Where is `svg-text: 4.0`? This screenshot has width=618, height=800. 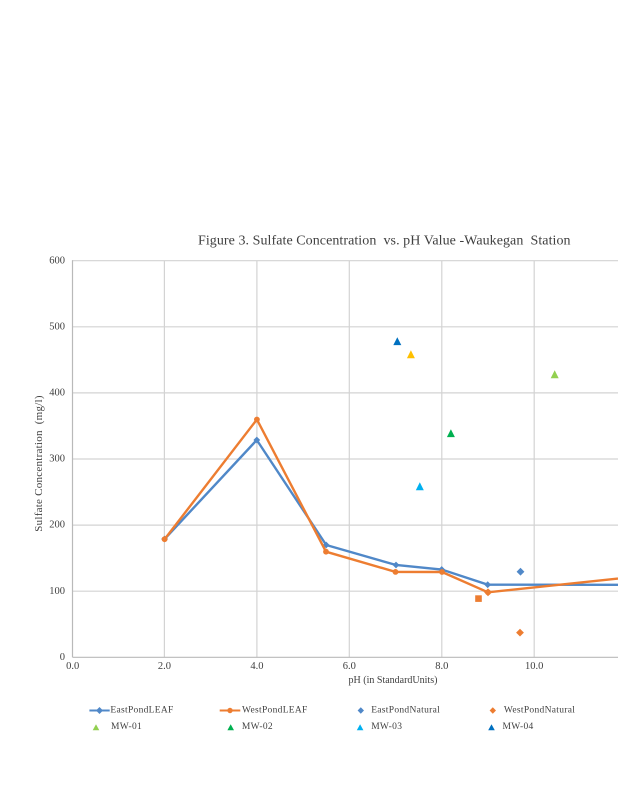 svg-text: 4.0 is located at coordinates (256, 666).